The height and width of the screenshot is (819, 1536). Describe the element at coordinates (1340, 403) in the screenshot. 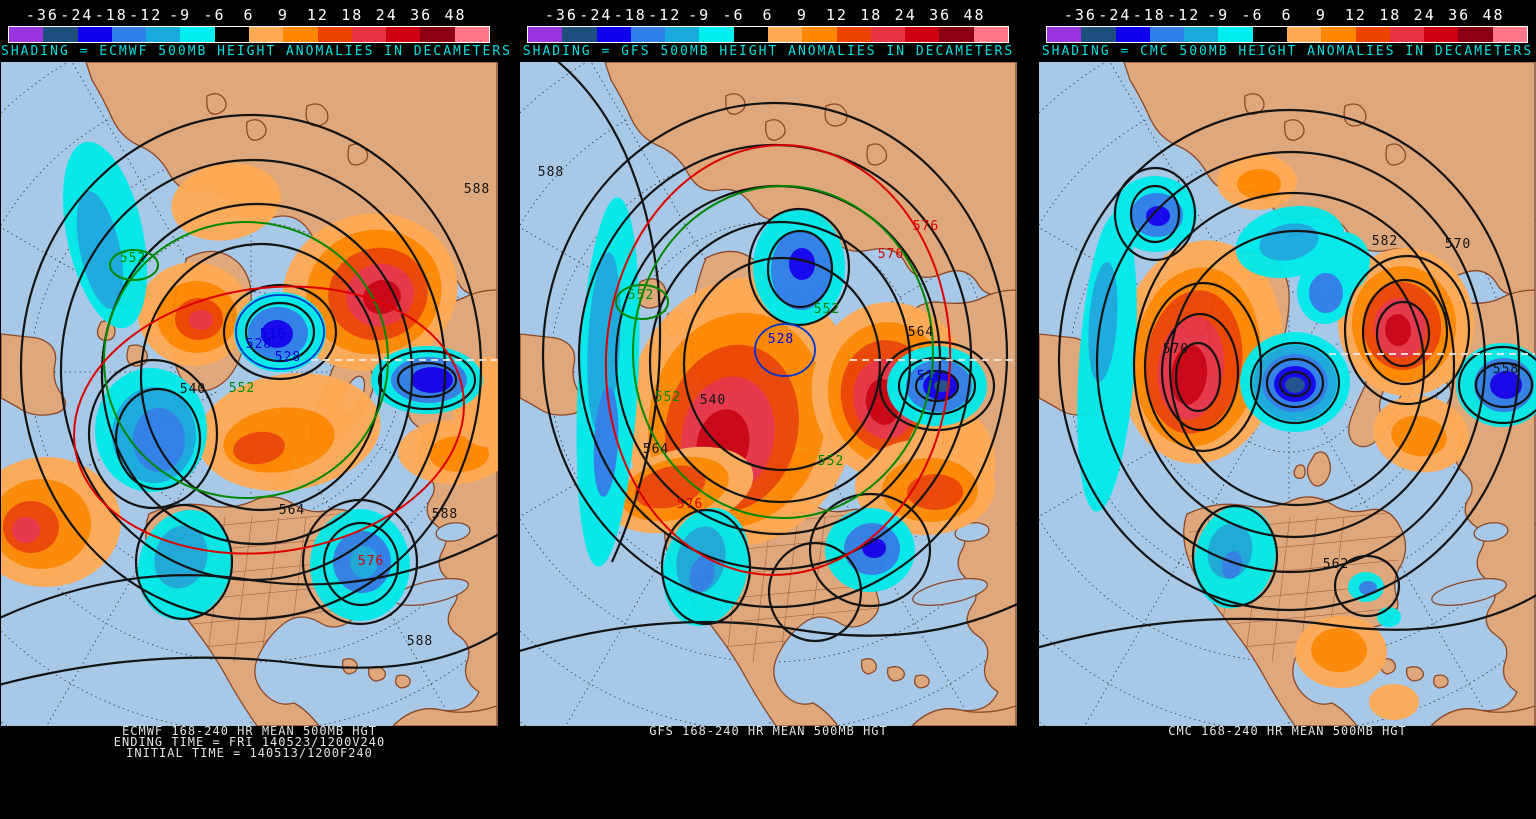

I see `contour-labels: 582 570 570 558 562` at that location.